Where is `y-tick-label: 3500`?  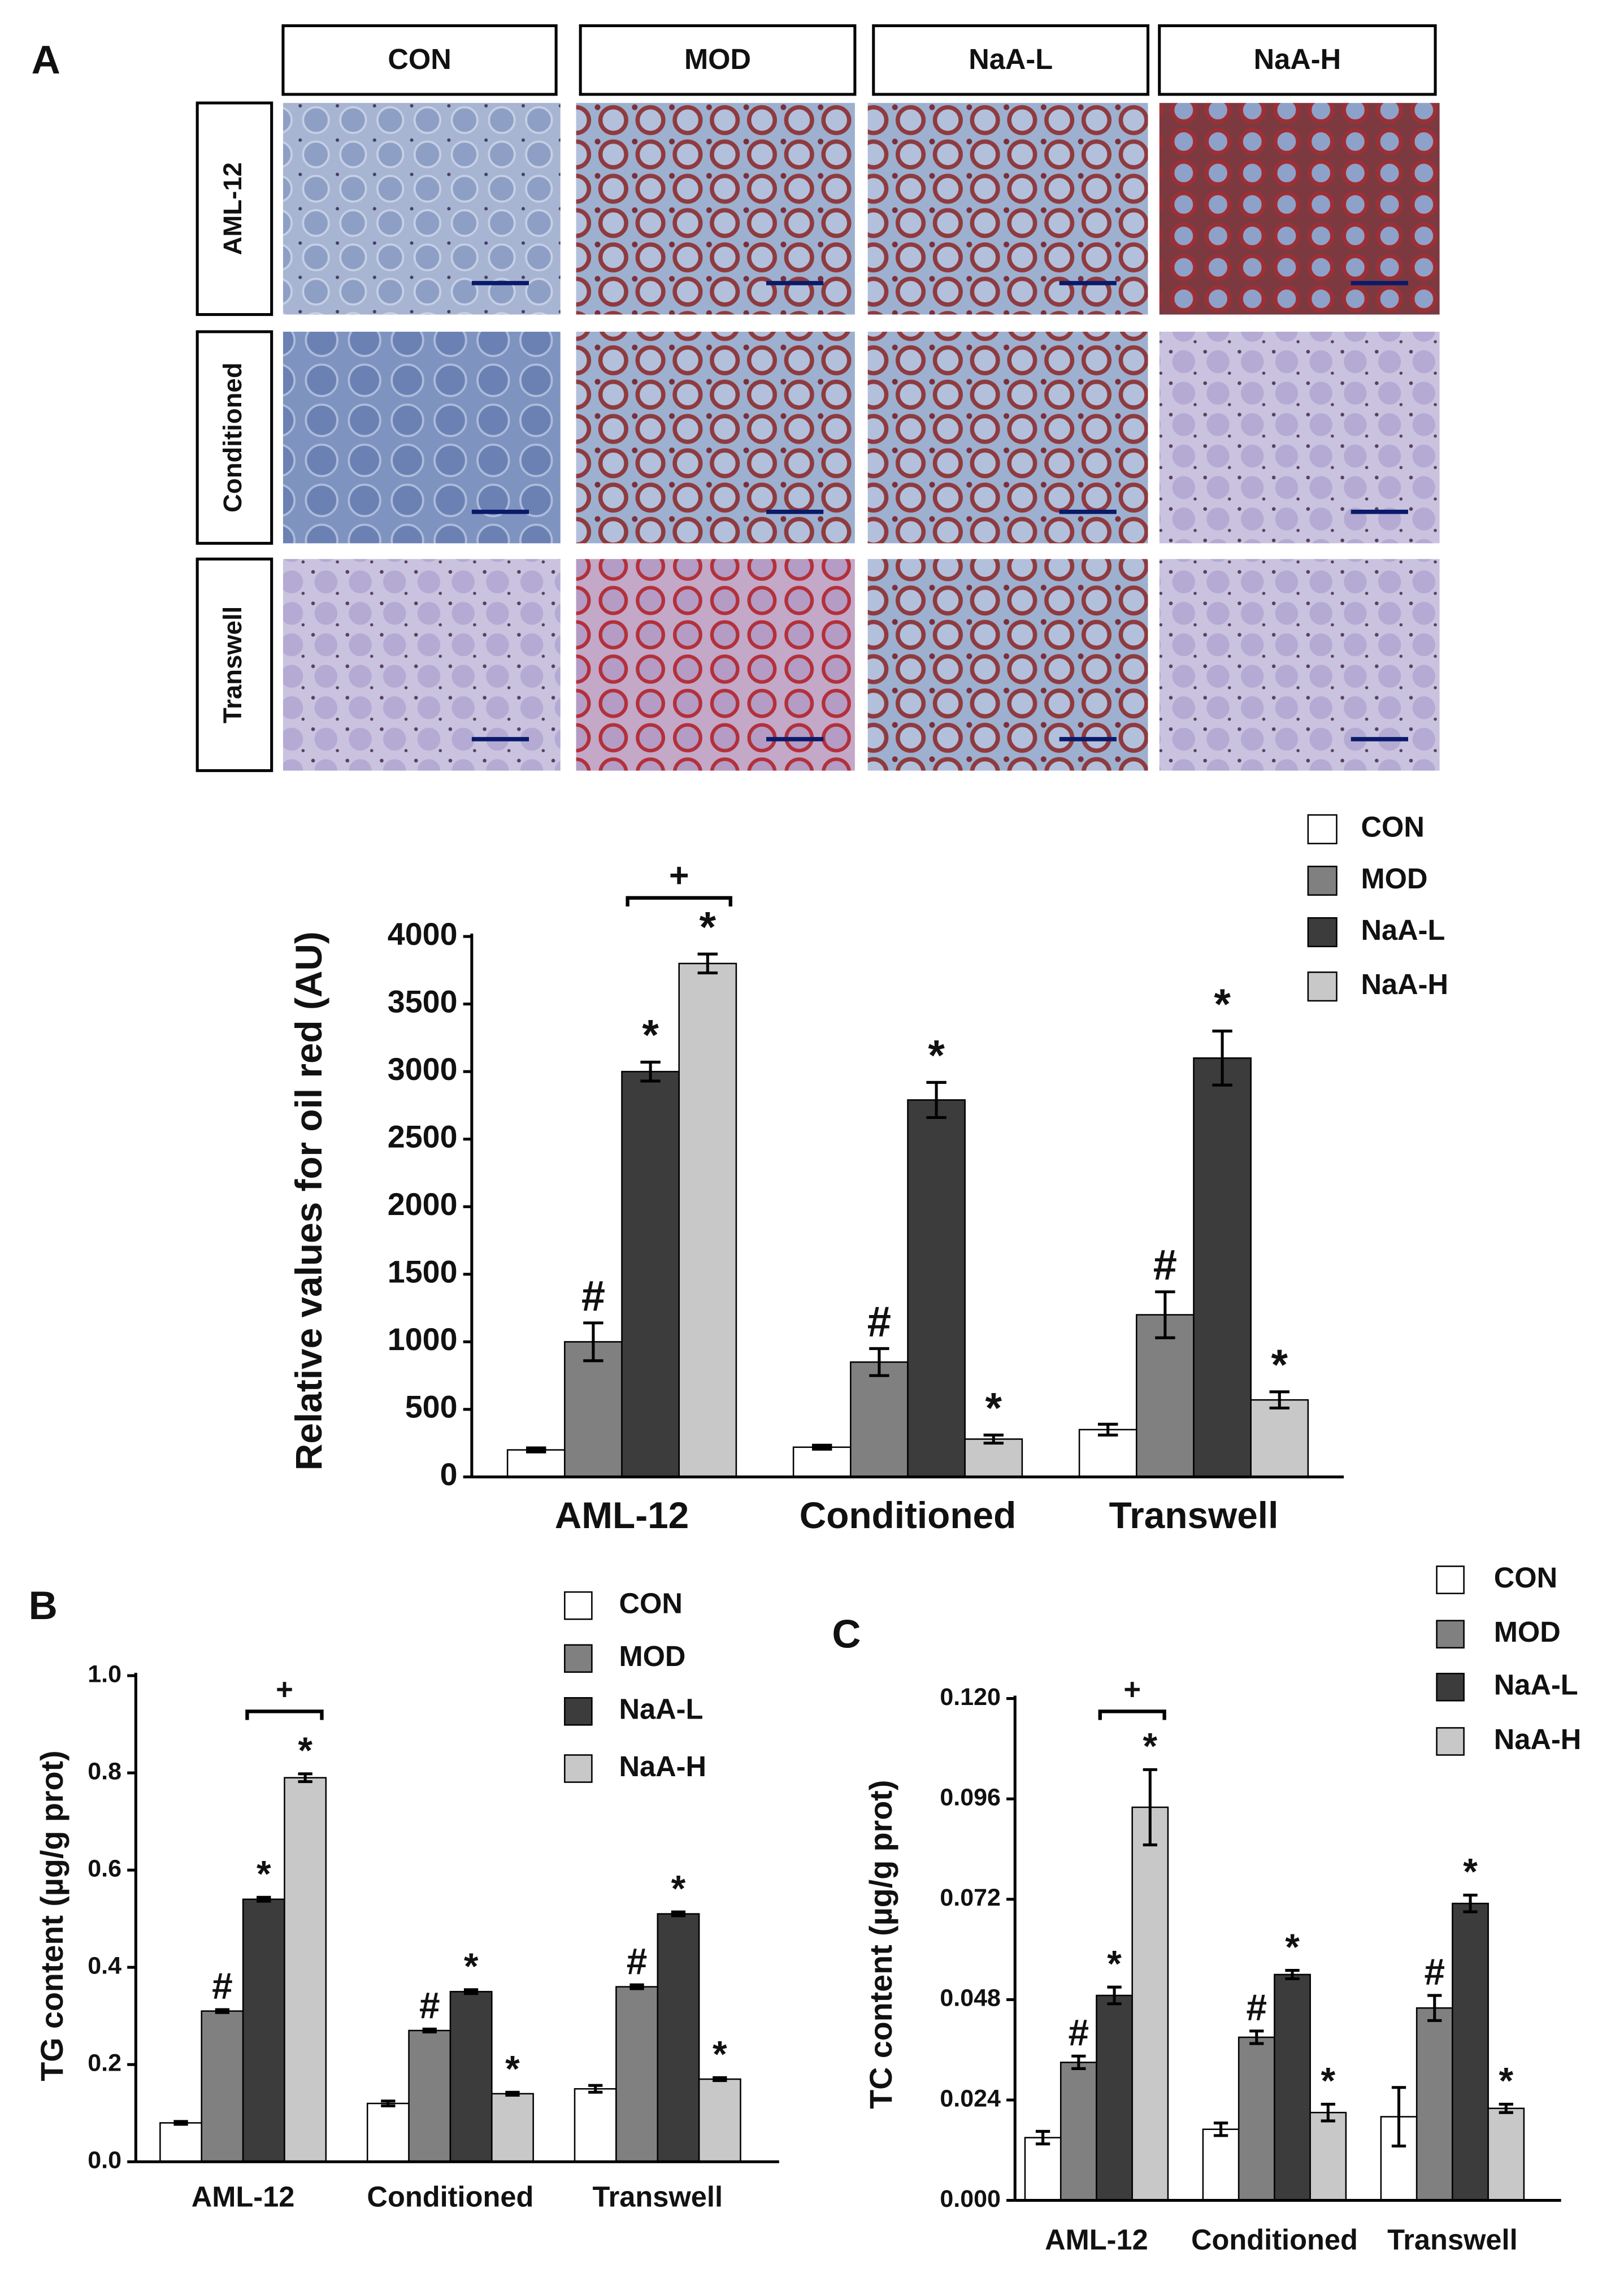
y-tick-label: 3500 is located at coordinates (423, 1001).